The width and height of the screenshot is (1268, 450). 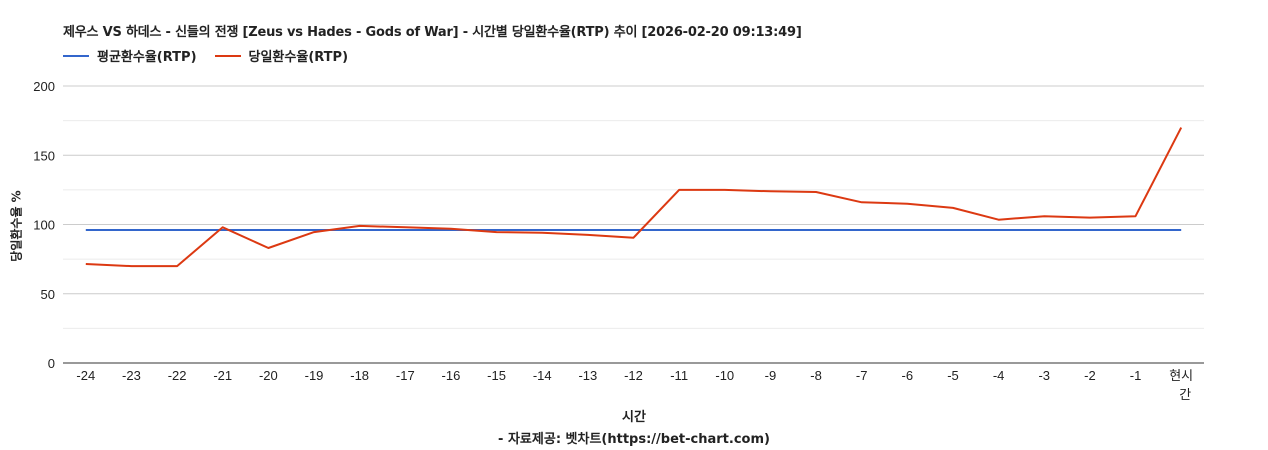 I want to click on credit-text: - 자료제공: 벳차트(https://bet-chart.com), so click(x=634, y=439).